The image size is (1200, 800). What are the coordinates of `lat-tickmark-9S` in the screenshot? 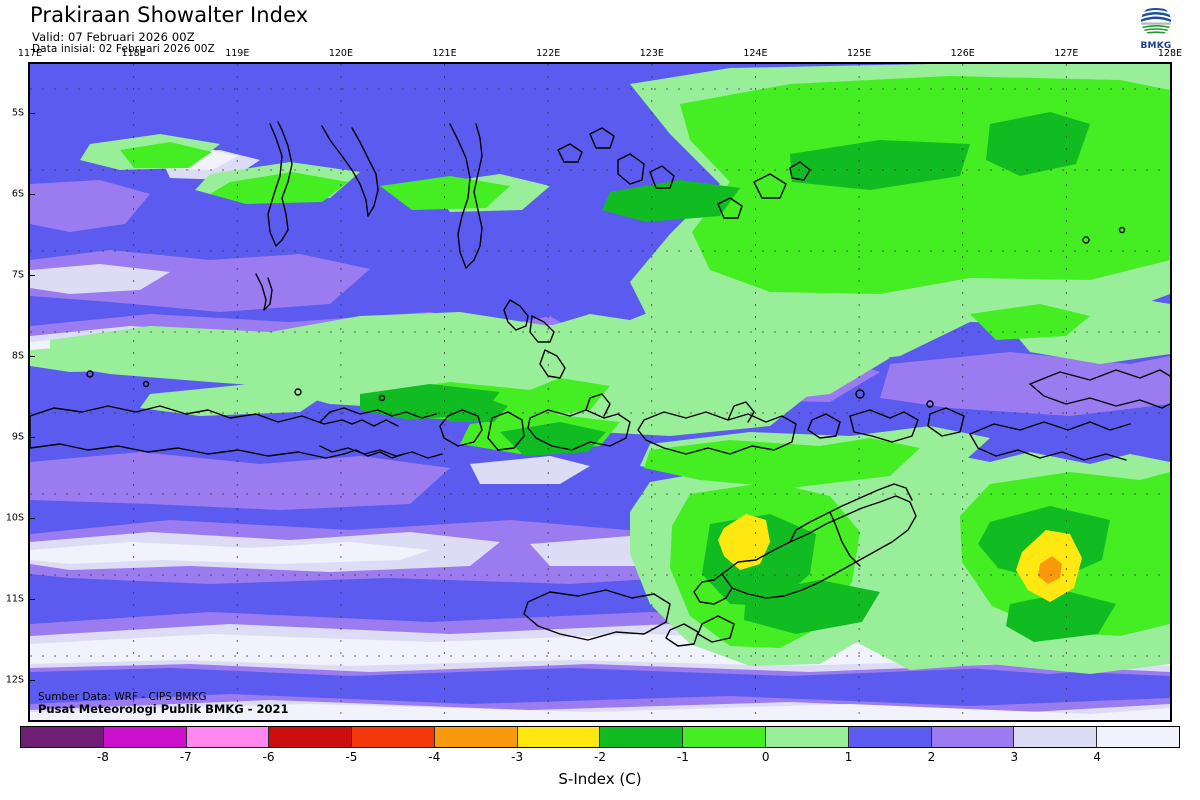 It's located at (32, 437).